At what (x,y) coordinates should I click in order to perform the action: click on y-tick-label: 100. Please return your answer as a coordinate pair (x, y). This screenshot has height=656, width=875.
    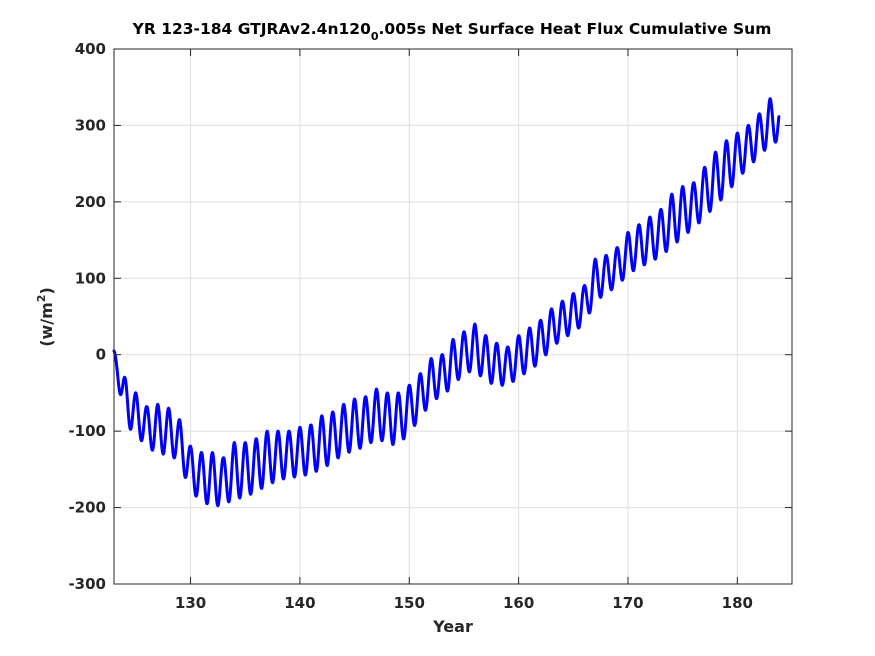
    Looking at the image, I should click on (90, 278).